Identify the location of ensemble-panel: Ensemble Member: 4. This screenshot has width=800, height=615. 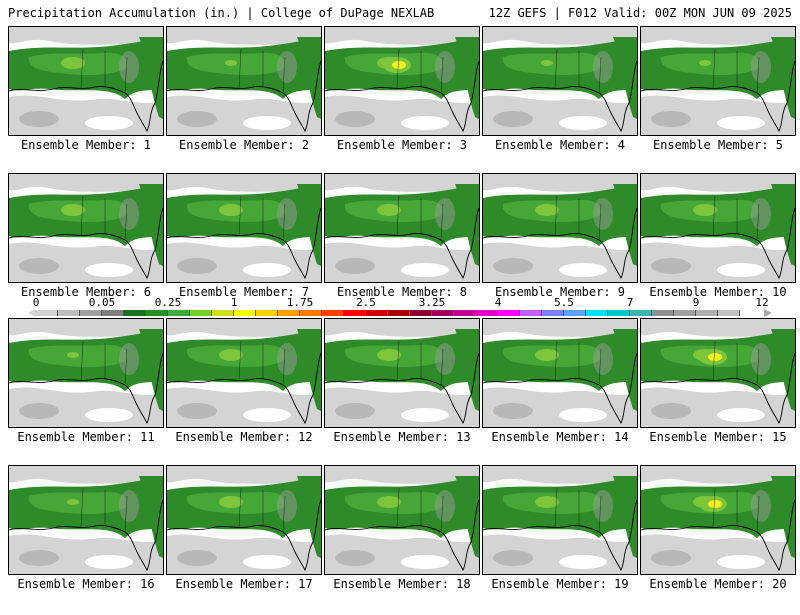
(560, 101).